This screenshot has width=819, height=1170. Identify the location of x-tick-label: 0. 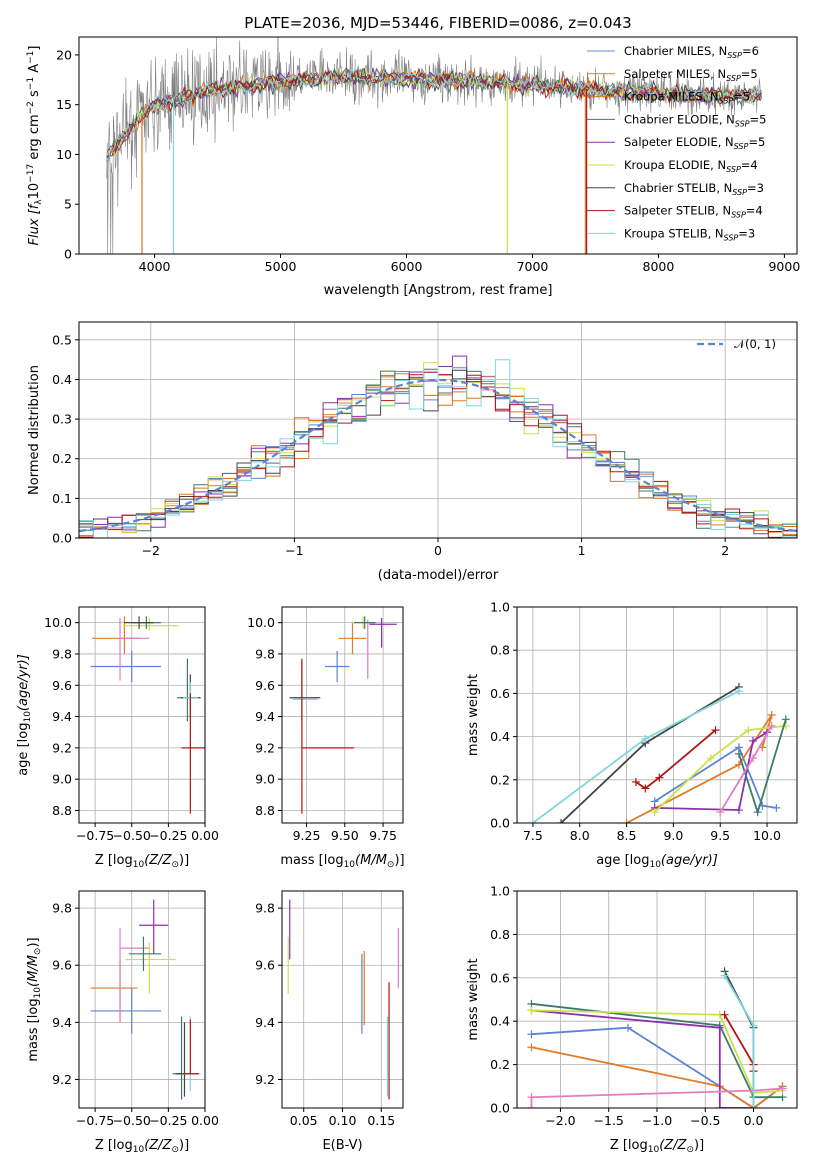
(438, 550).